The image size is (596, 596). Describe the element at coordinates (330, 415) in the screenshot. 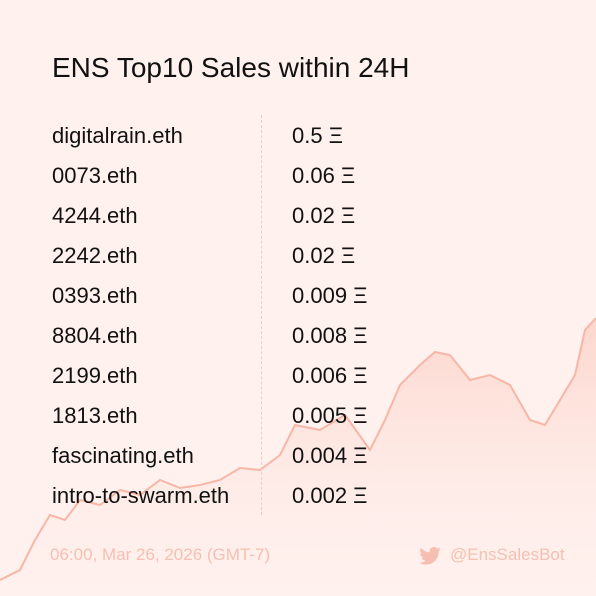

I see `sale-price: 0.005 Ξ` at that location.